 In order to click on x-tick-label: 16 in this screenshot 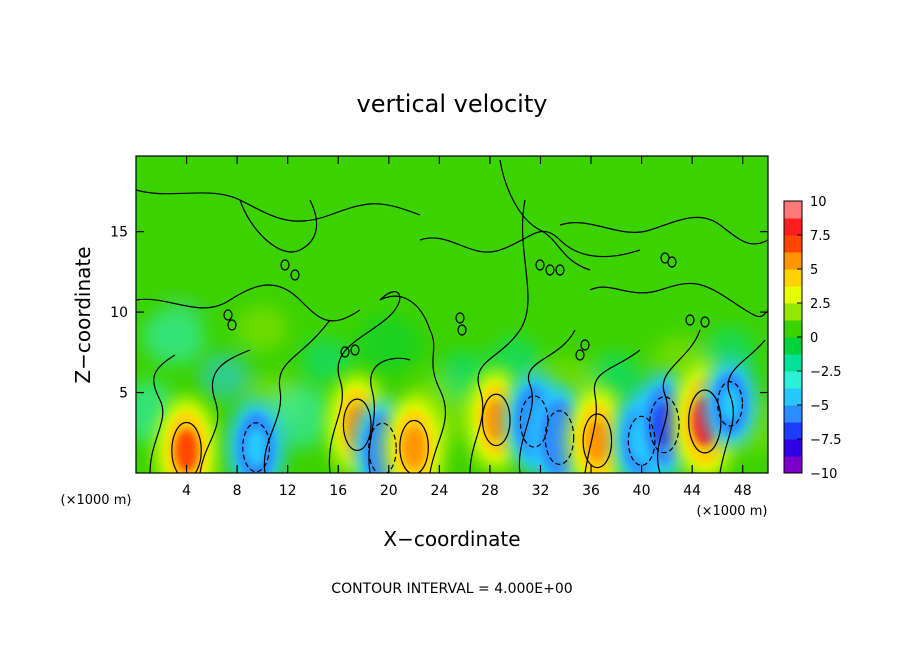, I will do `click(338, 491)`.